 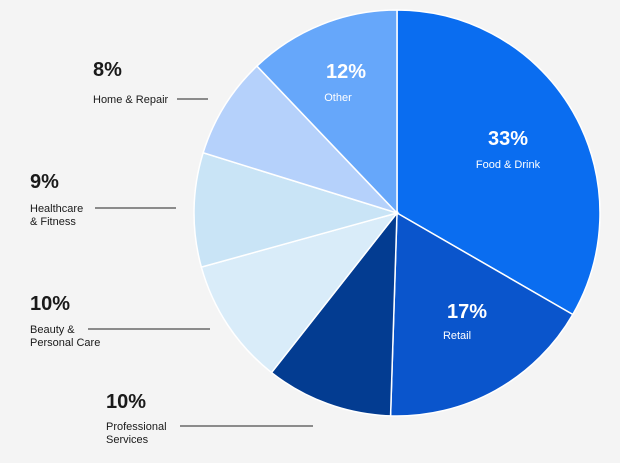 What do you see at coordinates (457, 336) in the screenshot?
I see `slice-category-label-retail: Retail` at bounding box center [457, 336].